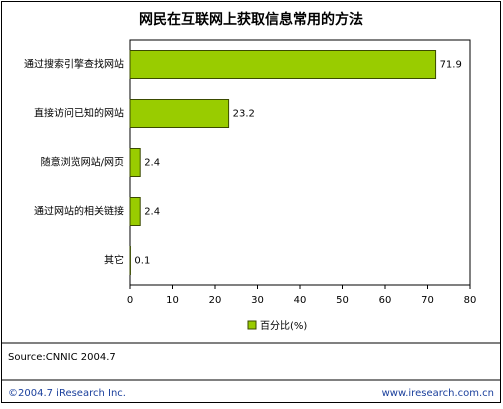 The height and width of the screenshot is (409, 503). I want to click on x-tick-label: 50, so click(342, 300).